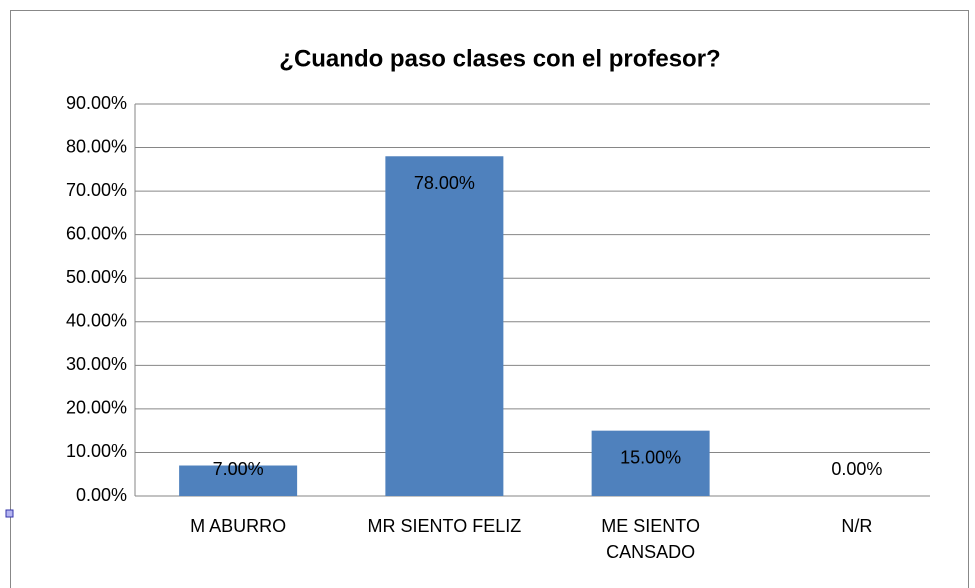 This screenshot has height=588, width=975. I want to click on y-tick-label: 20.00%, so click(96, 408).